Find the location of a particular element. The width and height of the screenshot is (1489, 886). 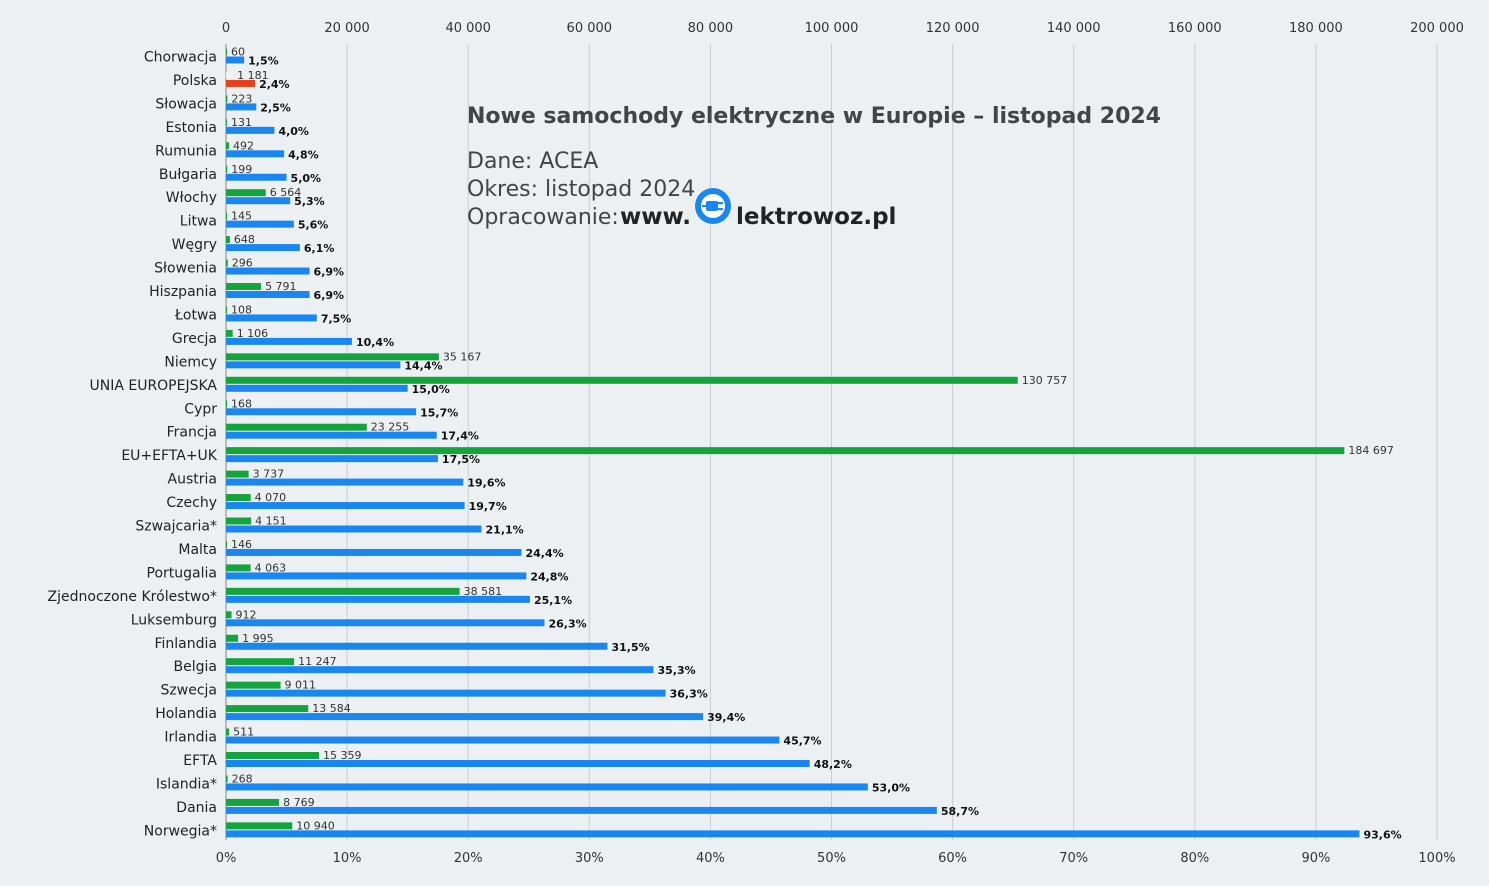

share-label: 93,6% is located at coordinates (1382, 834).